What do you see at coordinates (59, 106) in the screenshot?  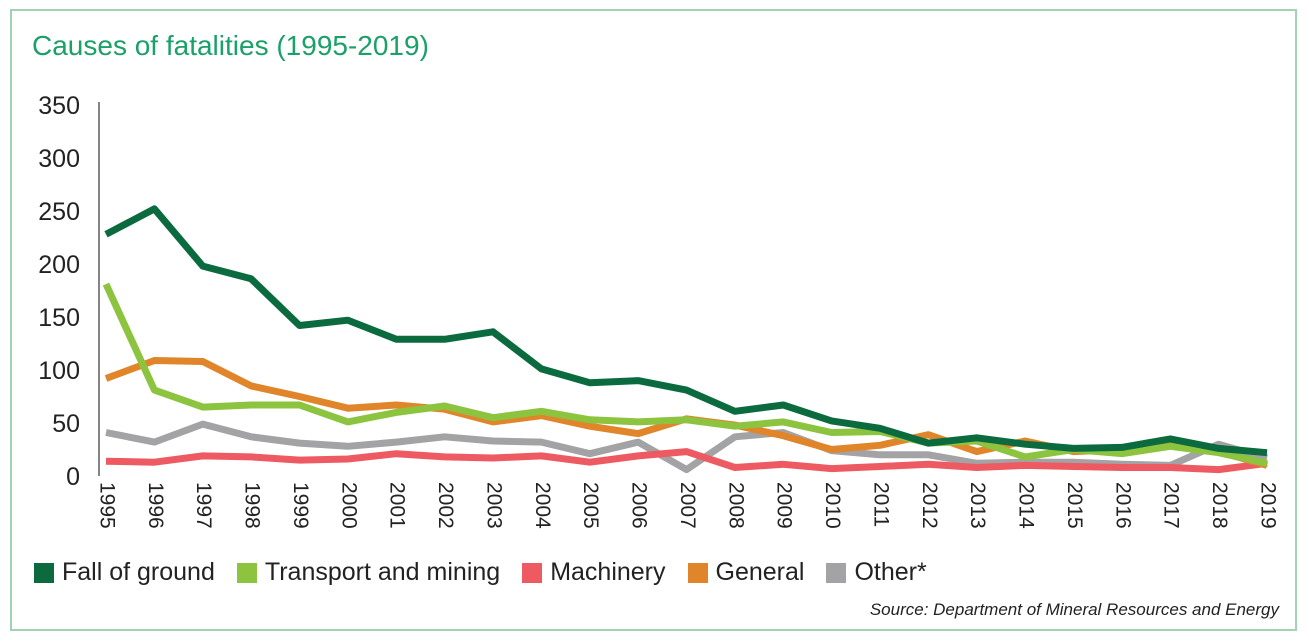 I see `y-tick-label: 350` at bounding box center [59, 106].